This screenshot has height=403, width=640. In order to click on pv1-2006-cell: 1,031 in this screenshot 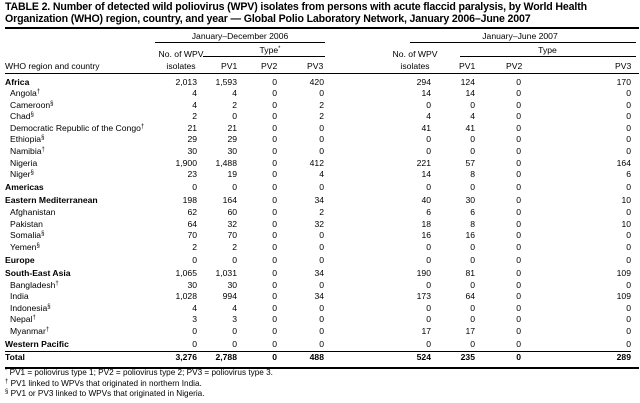, I will do `click(226, 273)`.